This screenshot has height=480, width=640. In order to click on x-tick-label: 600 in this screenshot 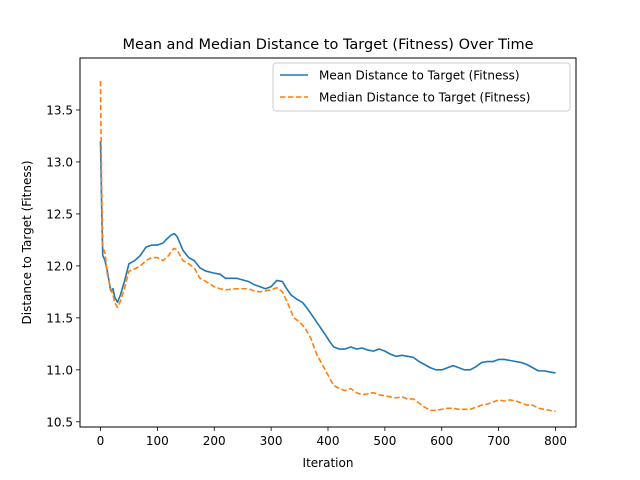, I will do `click(441, 441)`.